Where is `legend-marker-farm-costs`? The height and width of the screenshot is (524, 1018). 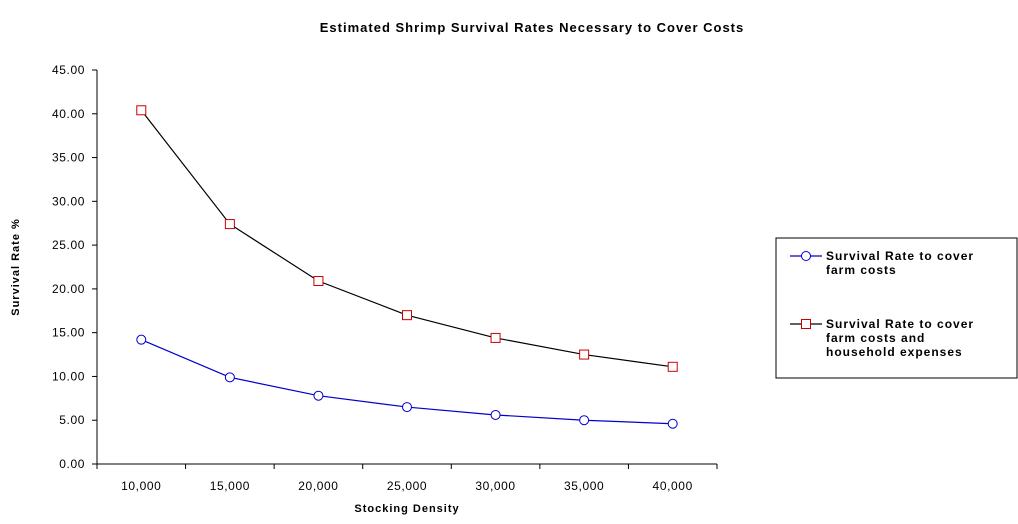
legend-marker-farm-costs is located at coordinates (806, 256).